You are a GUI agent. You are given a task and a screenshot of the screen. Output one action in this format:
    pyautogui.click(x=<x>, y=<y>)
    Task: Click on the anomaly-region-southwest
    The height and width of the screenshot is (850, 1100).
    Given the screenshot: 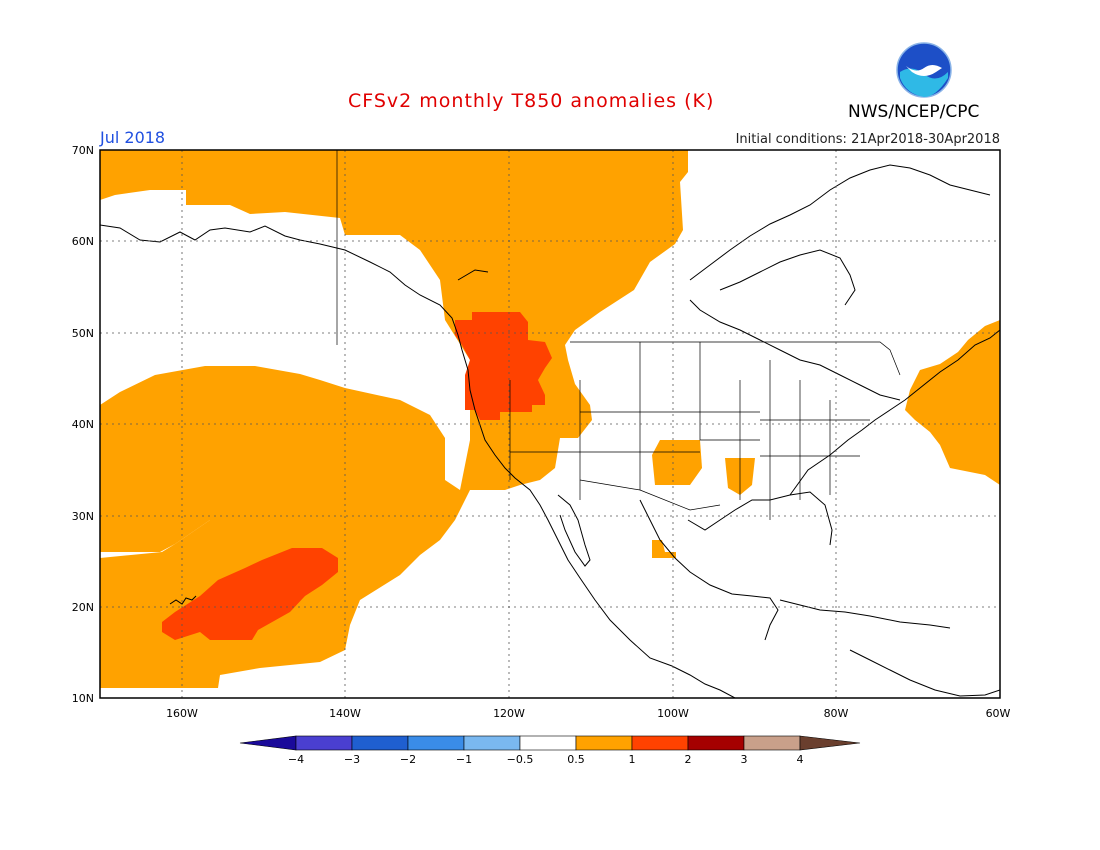 What is the action you would take?
    pyautogui.click(x=677, y=462)
    